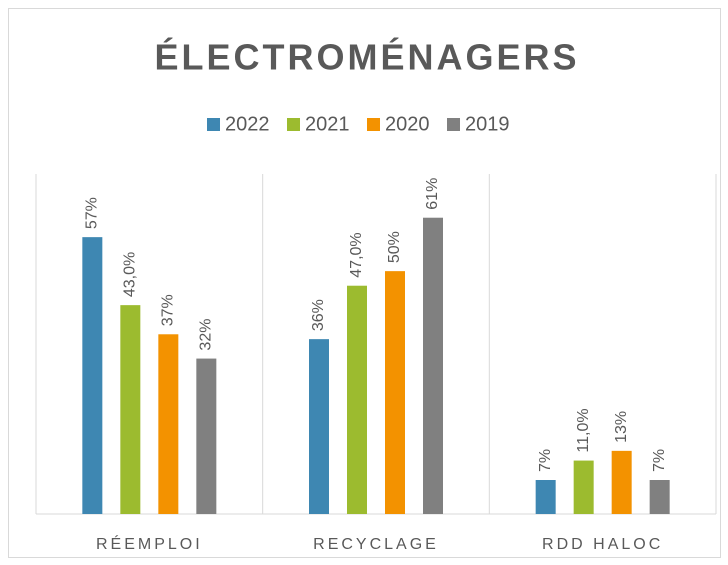 This screenshot has width=728, height=565. I want to click on data-label: 13%, so click(621, 427).